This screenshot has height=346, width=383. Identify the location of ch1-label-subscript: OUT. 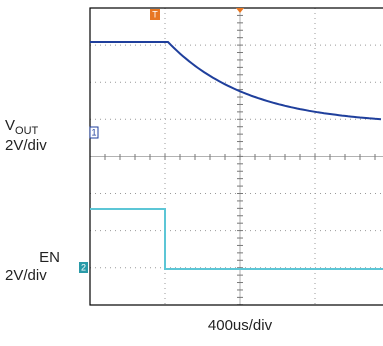
(27, 131).